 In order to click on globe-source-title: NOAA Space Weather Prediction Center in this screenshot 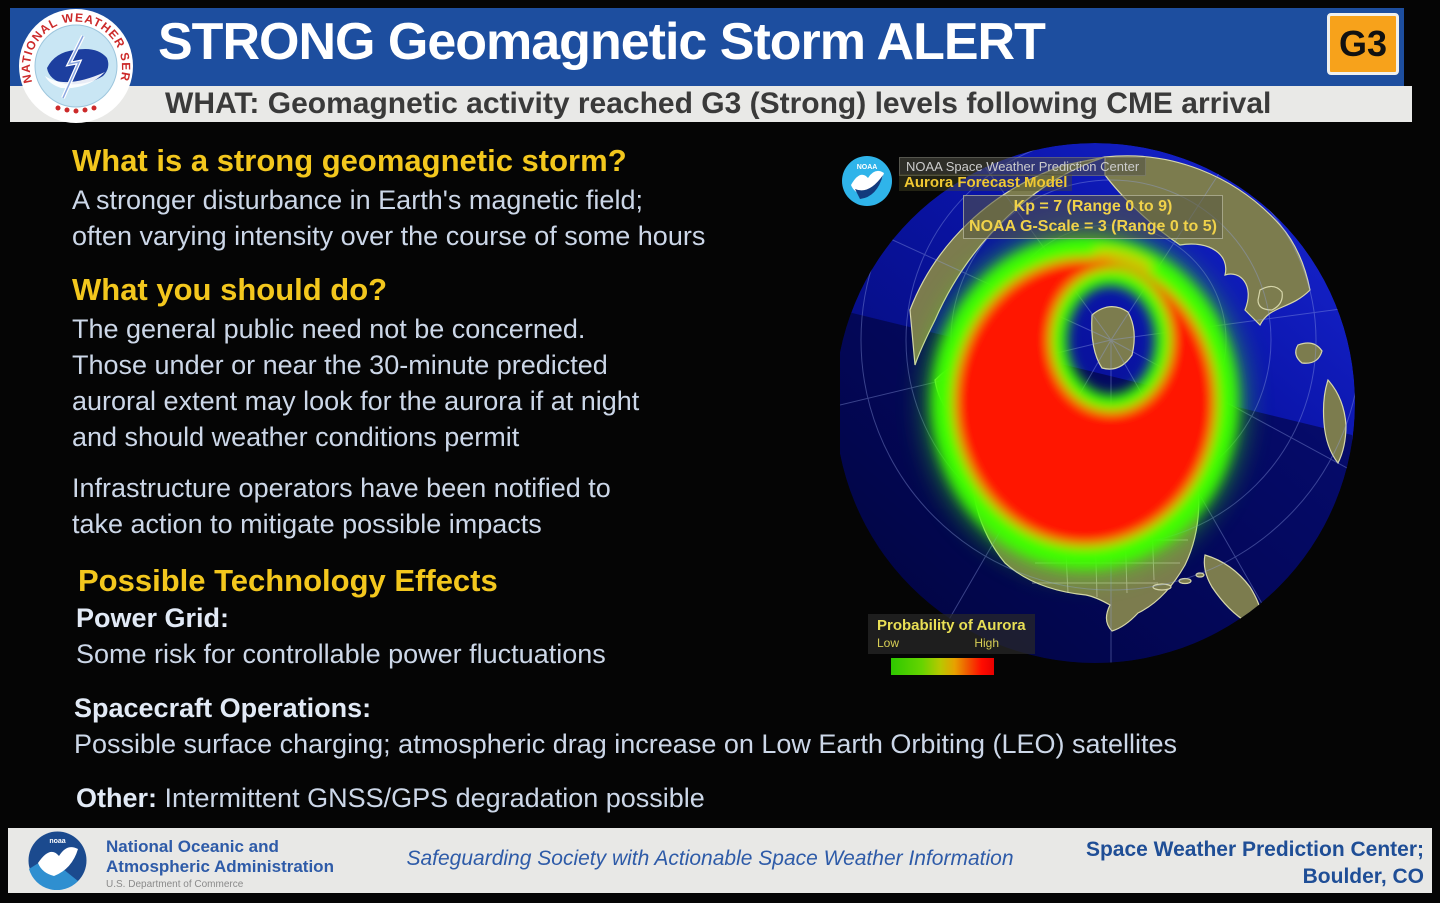, I will do `click(1023, 166)`.